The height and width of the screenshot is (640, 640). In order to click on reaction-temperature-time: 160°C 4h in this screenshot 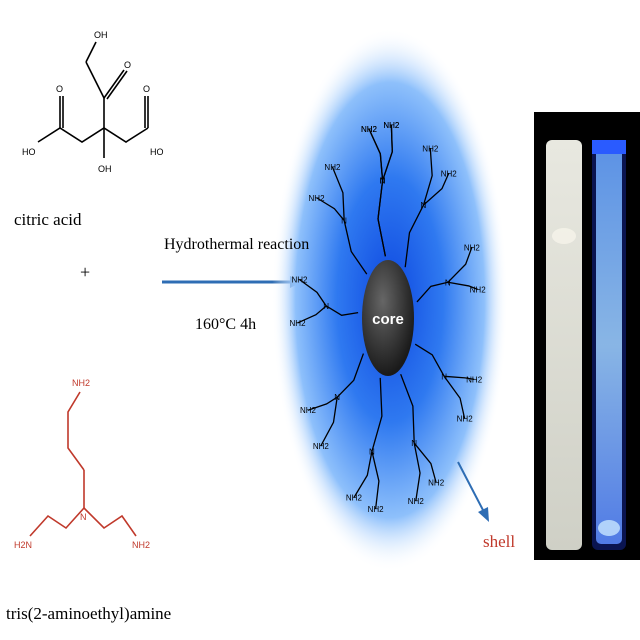, I will do `click(226, 324)`.